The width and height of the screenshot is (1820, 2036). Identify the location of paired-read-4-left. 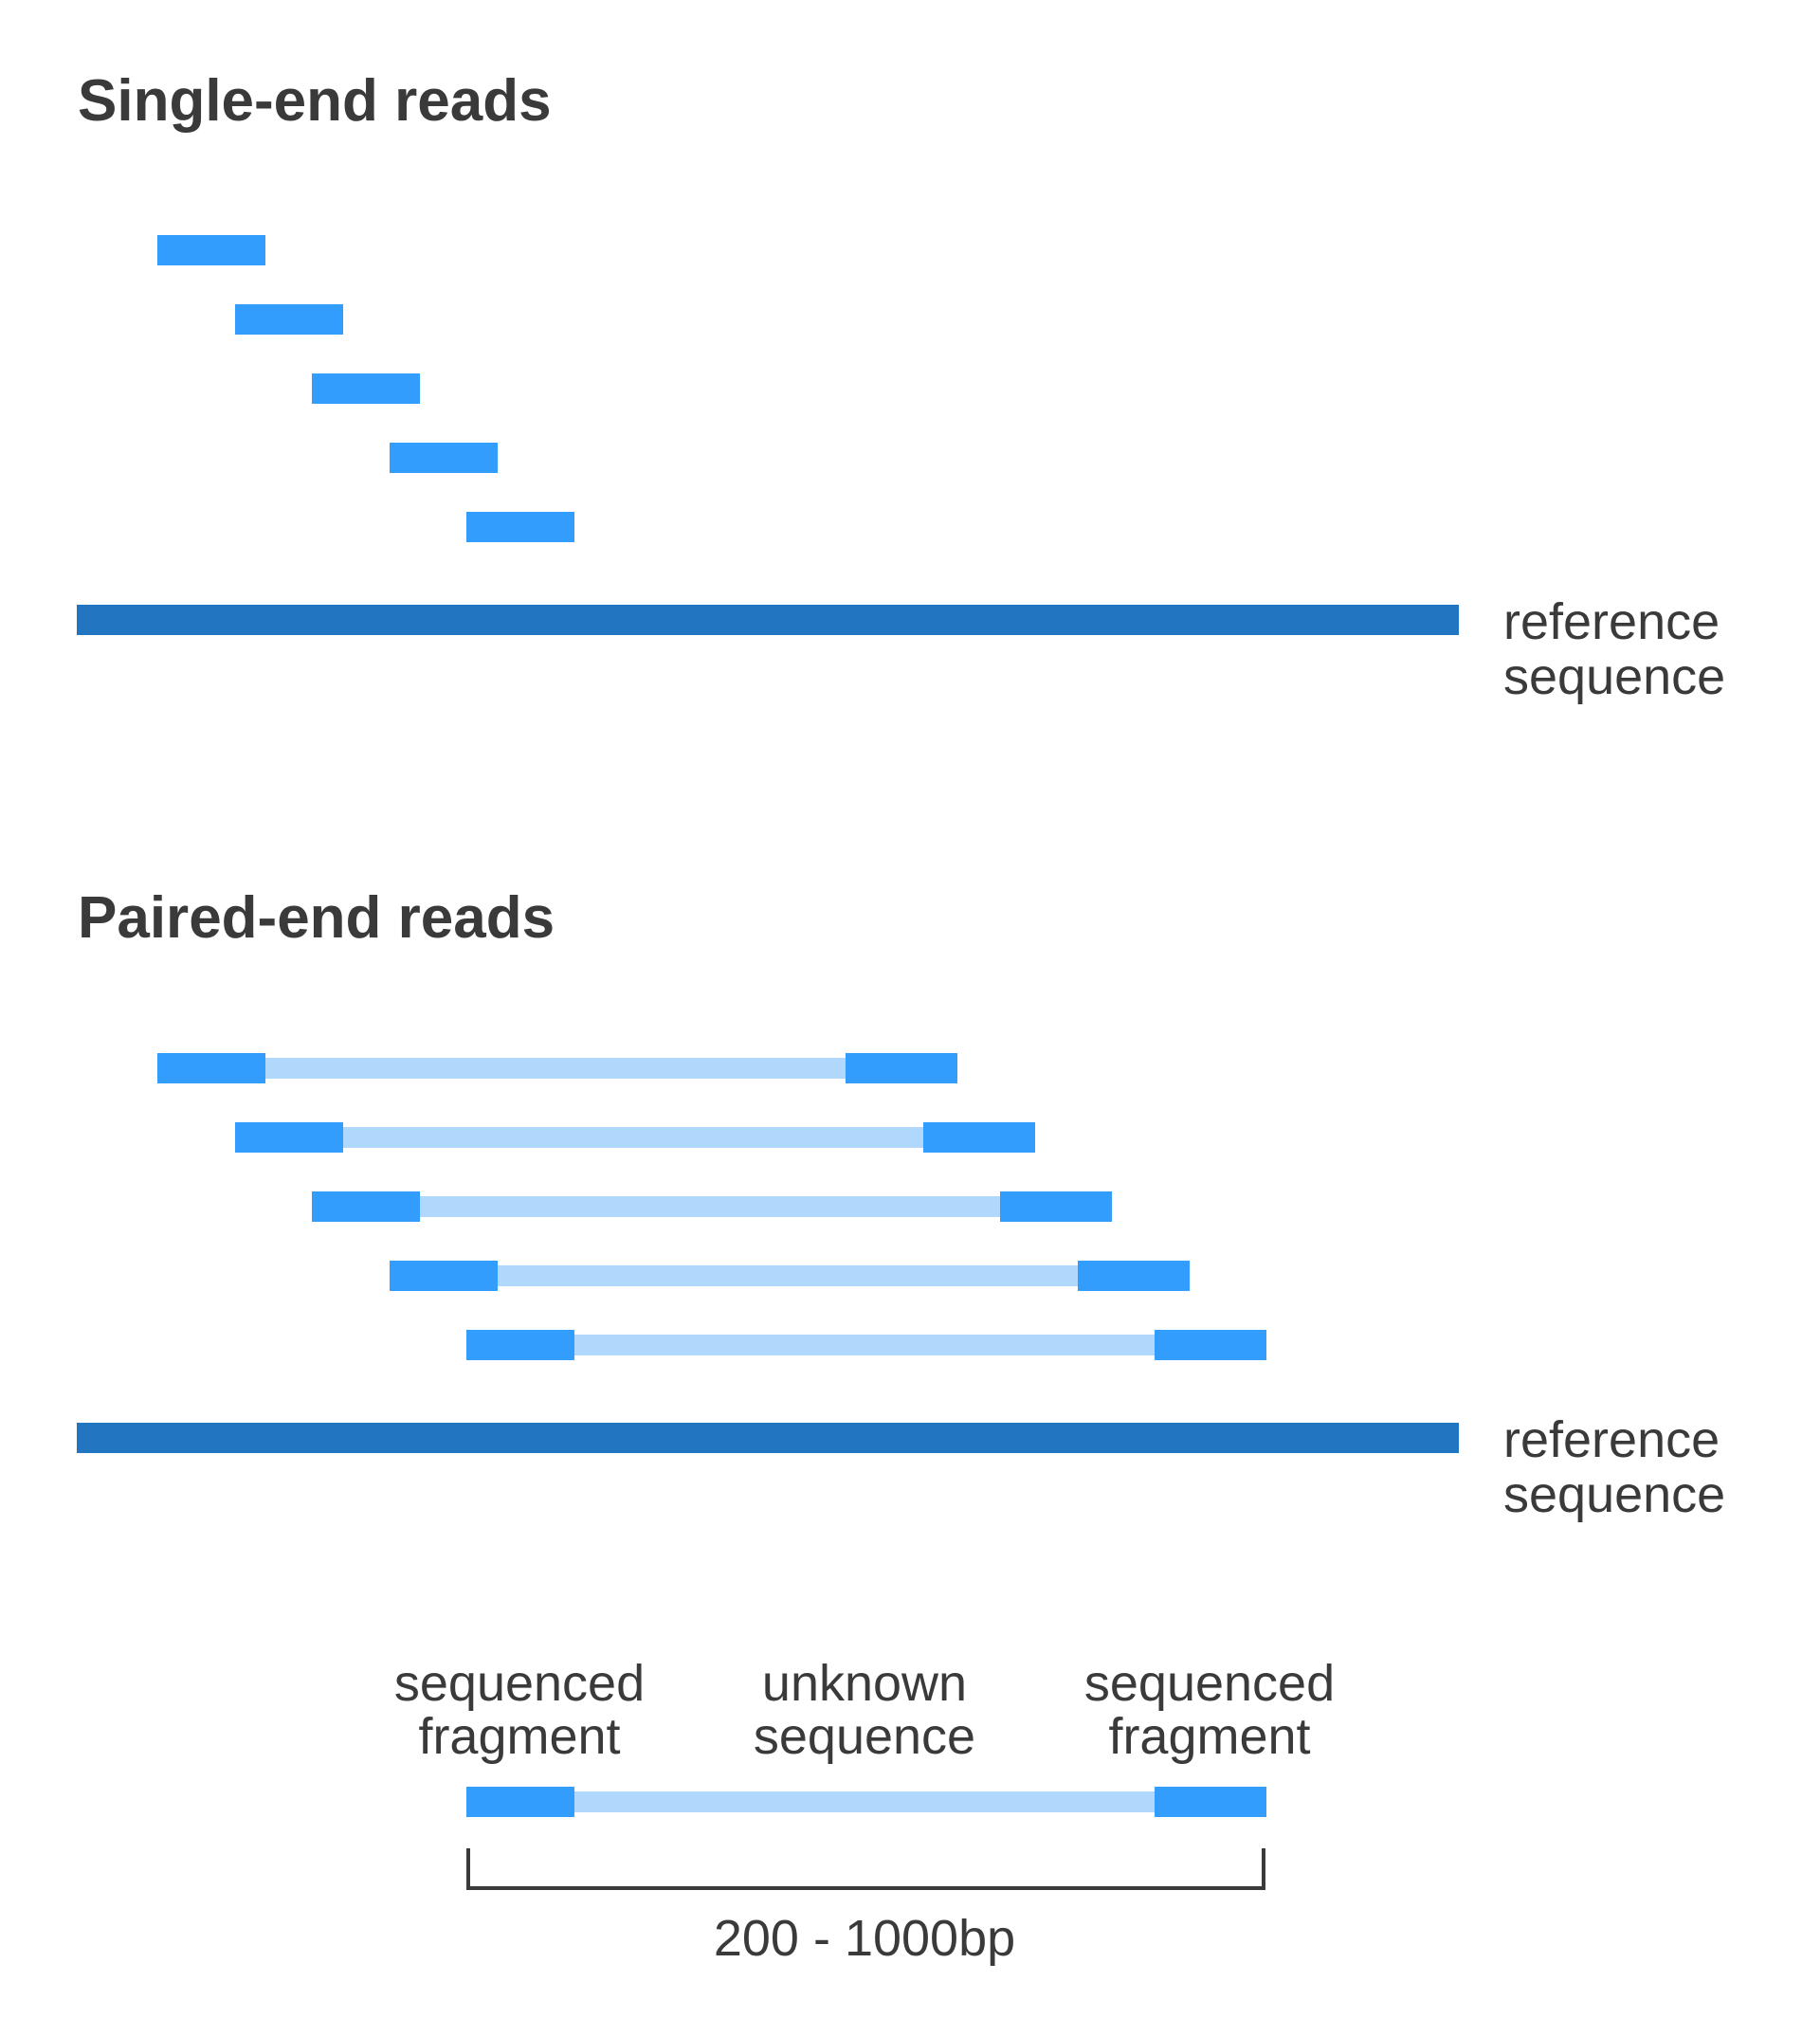
(444, 1276).